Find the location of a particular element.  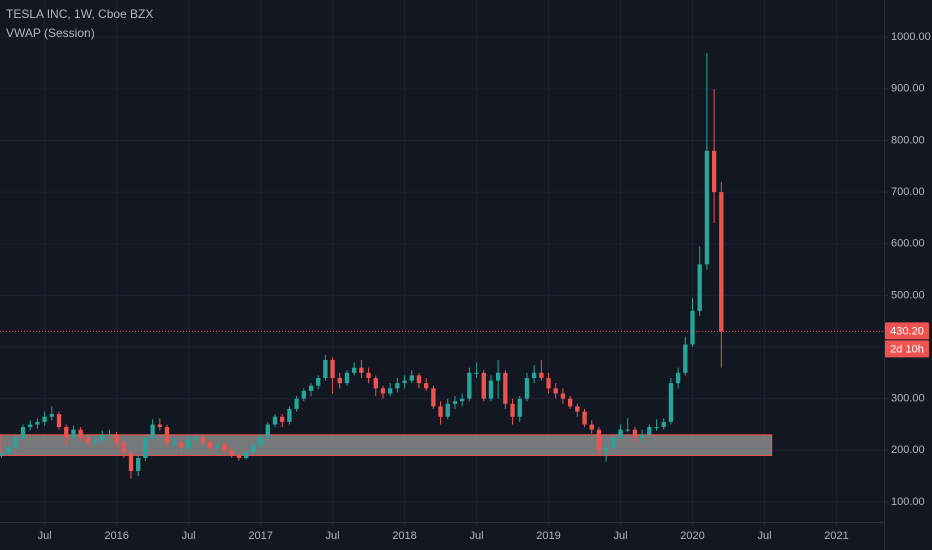

y-tick-label: 600.00 is located at coordinates (908, 244).